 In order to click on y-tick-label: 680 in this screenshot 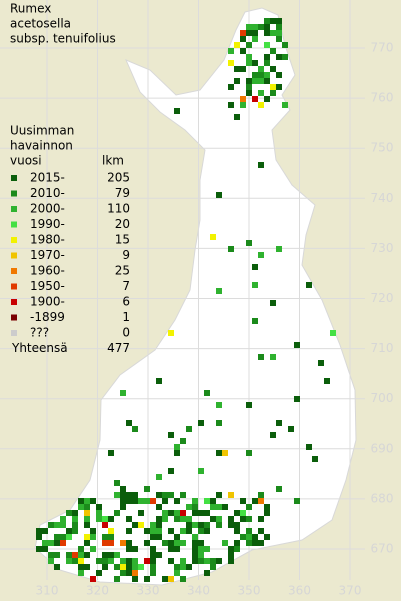, I will do `click(382, 498)`.